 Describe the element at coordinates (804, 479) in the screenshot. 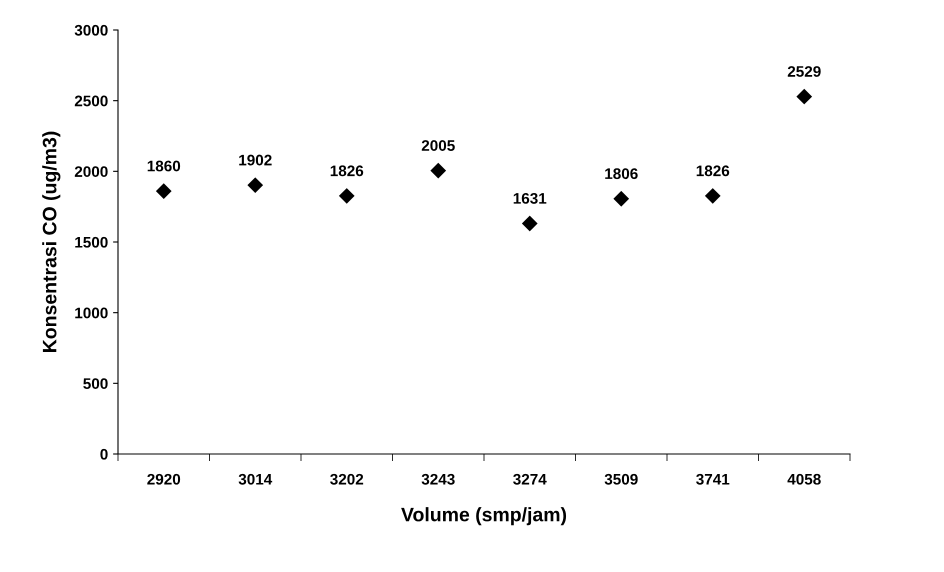

I see `x-tick-label: 4058` at that location.